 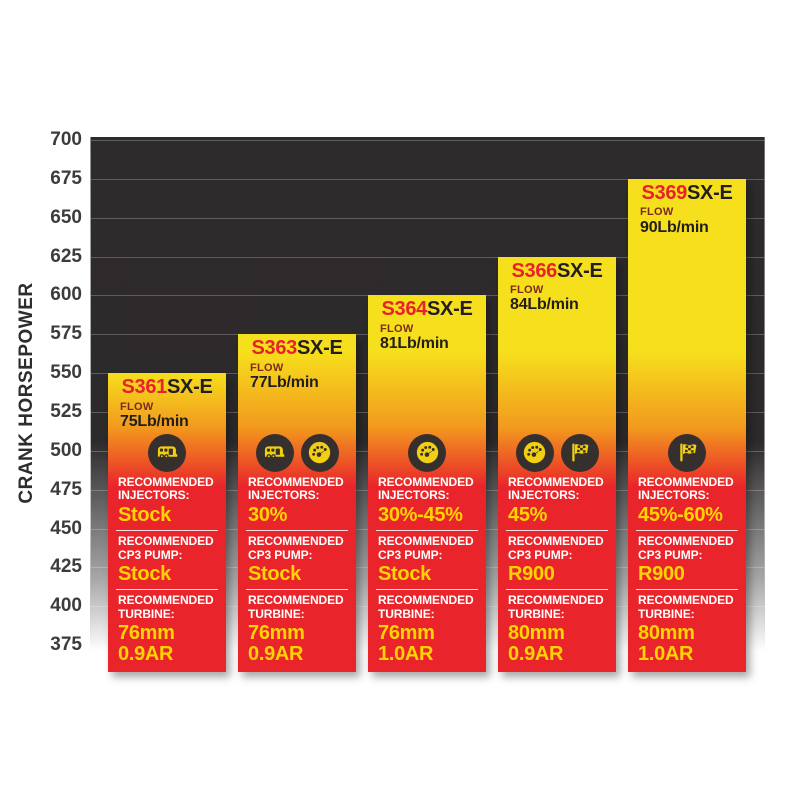 I want to click on bar-s363sx-e: S363SX-E FLOW 77Lb/min, so click(x=297, y=503).